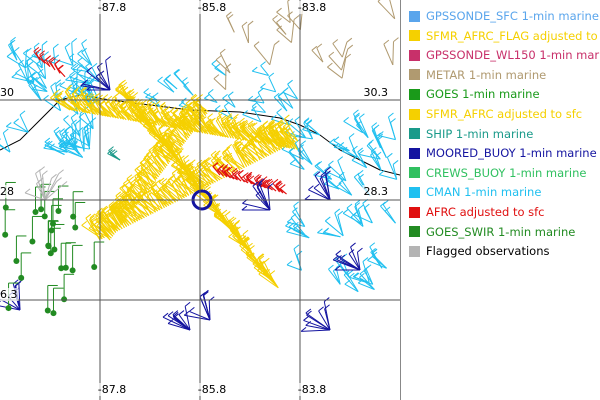  Describe the element at coordinates (8, 308) in the screenshot. I see `station` at that location.